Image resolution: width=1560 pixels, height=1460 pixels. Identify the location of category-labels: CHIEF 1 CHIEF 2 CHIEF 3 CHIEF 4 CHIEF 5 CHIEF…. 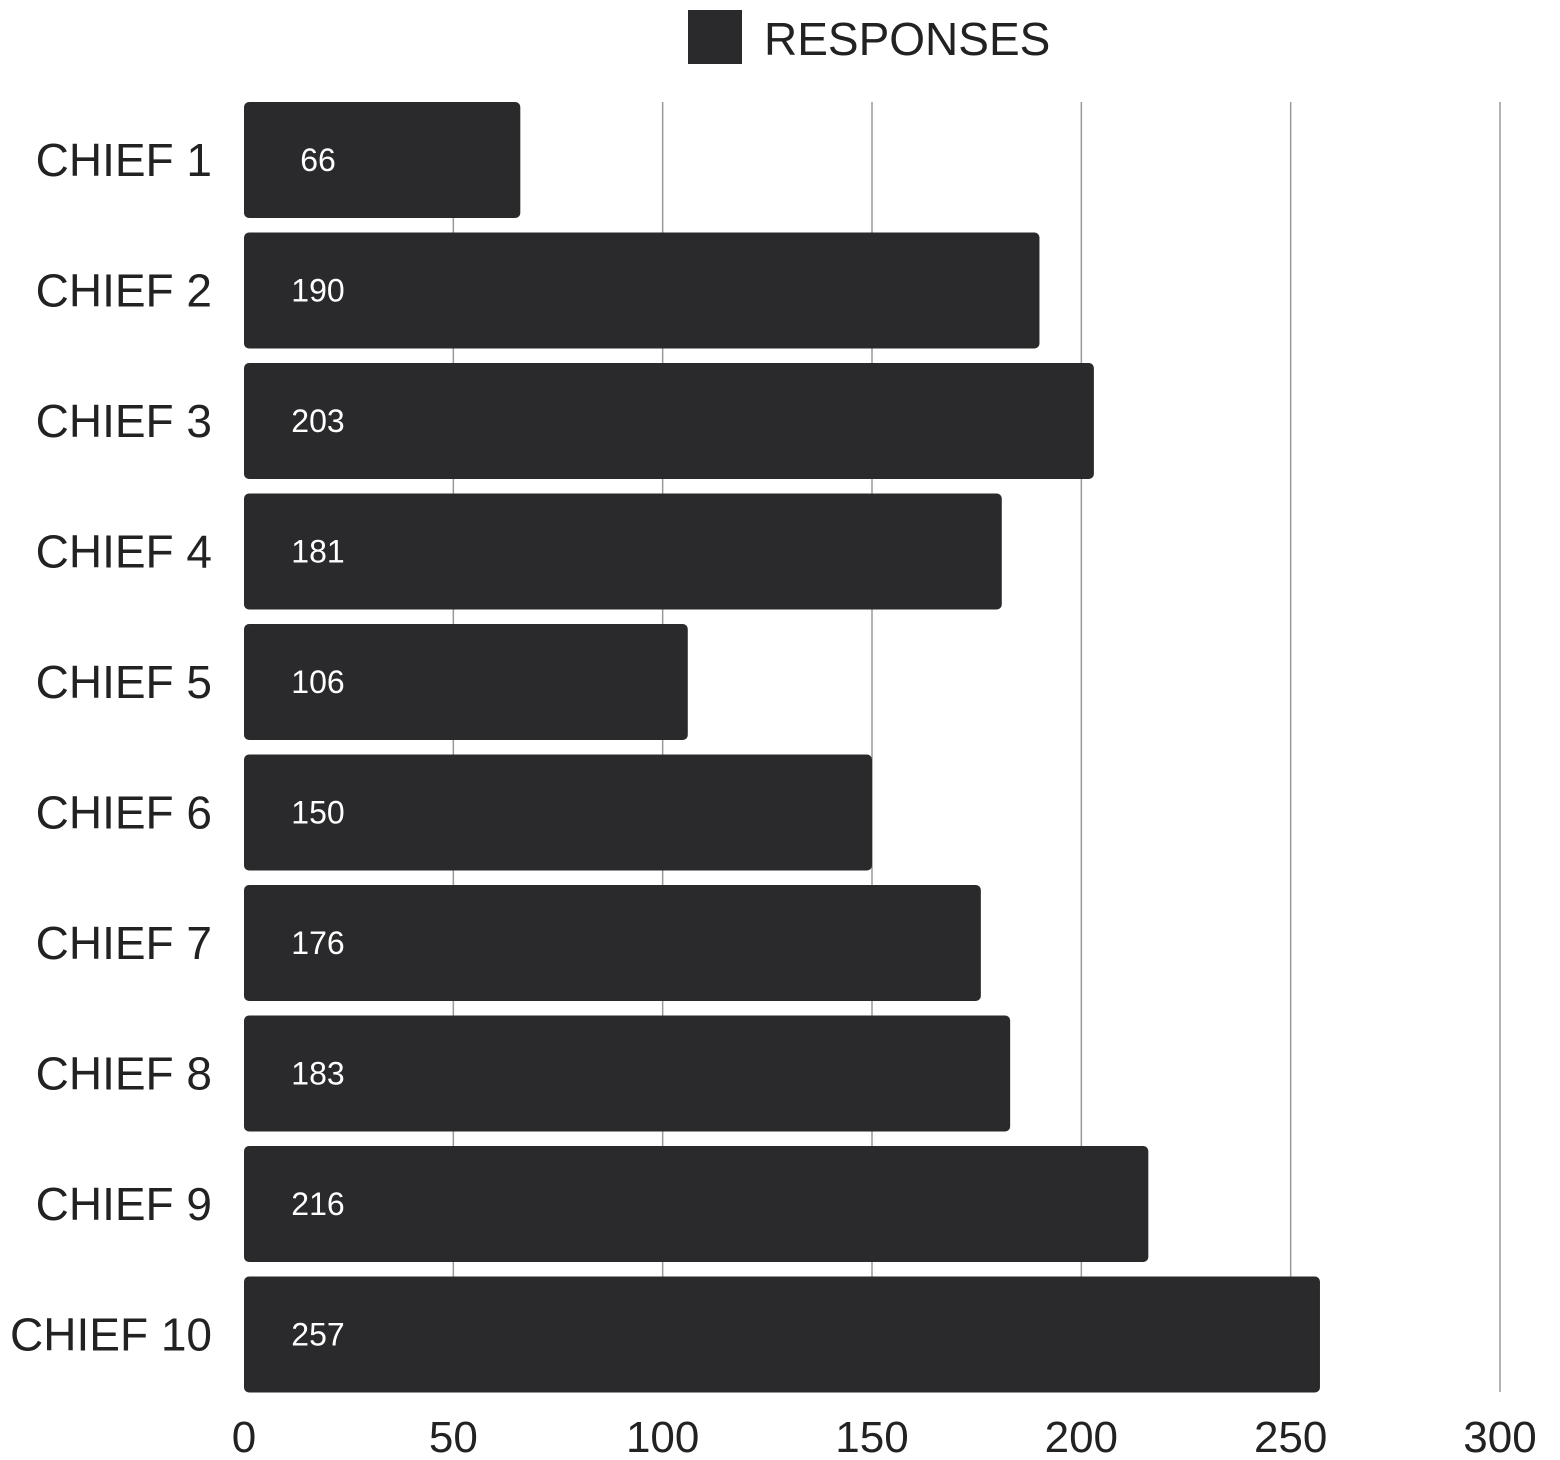
(111, 747).